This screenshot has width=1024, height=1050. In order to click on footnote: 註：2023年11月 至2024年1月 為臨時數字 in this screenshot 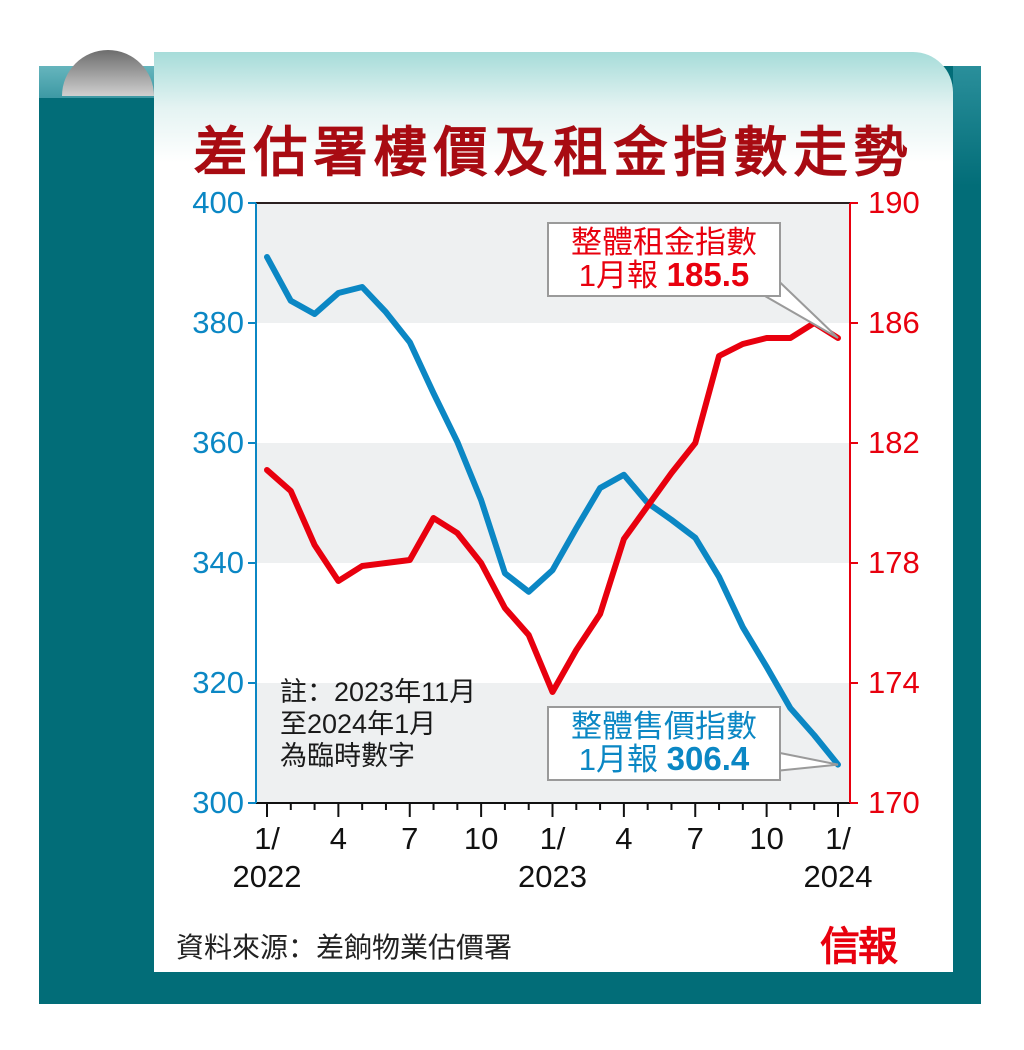, I will do `click(378, 724)`.